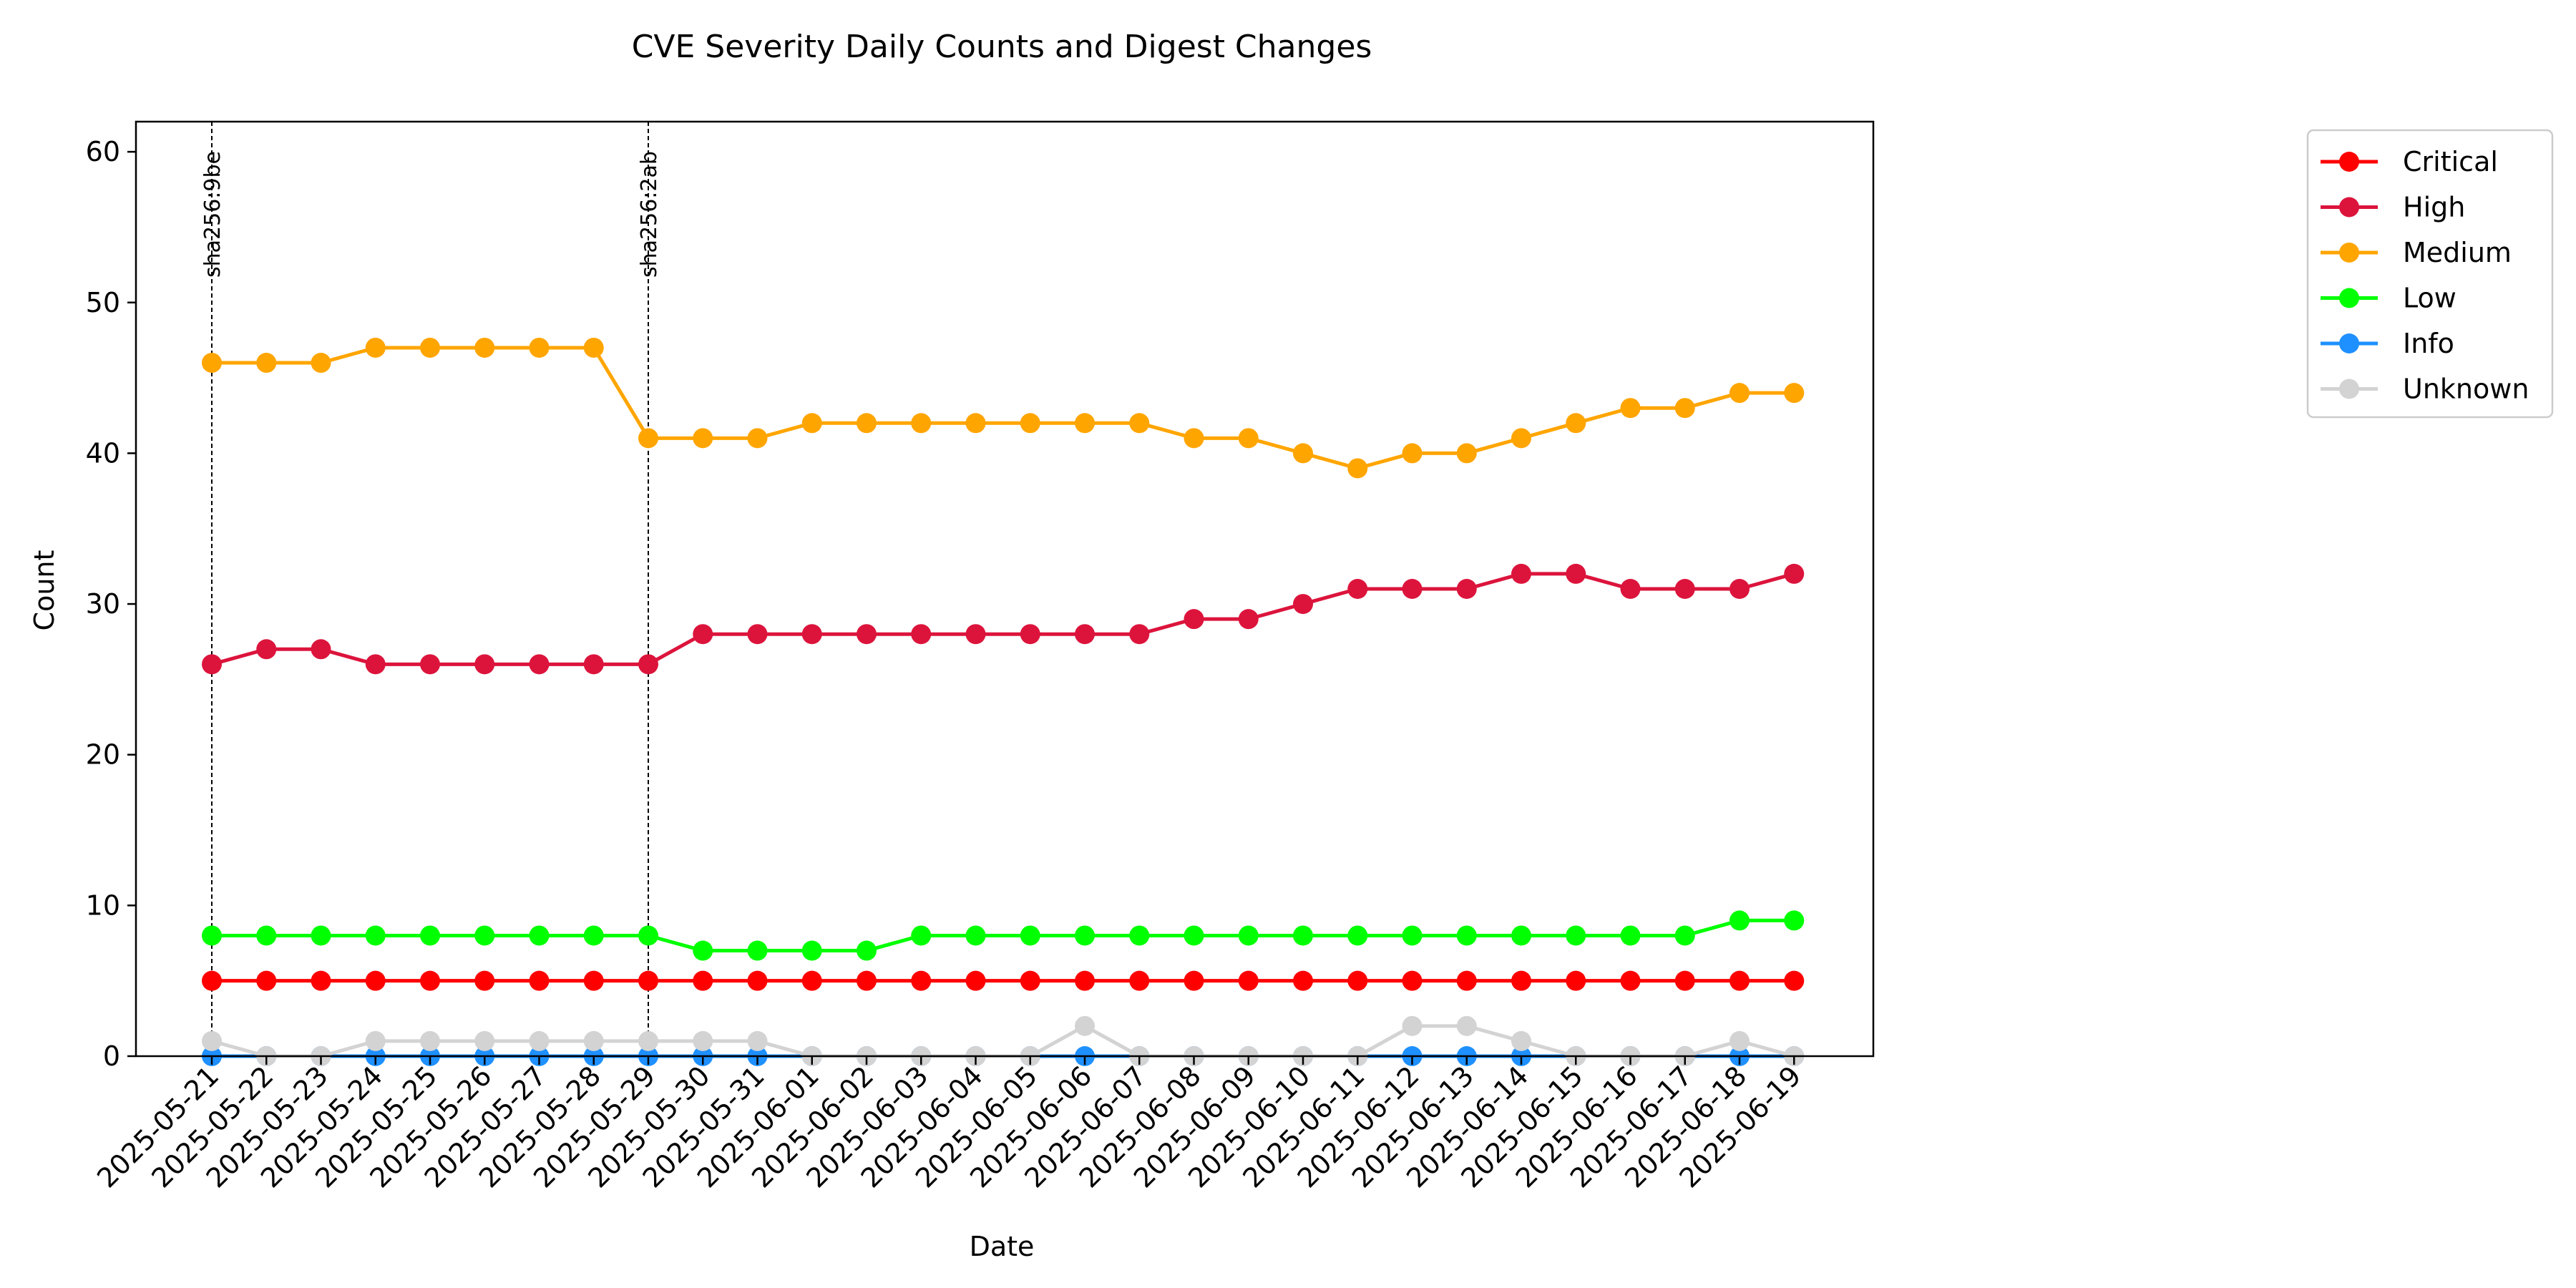 This screenshot has height=1288, width=2576. What do you see at coordinates (1003, 935) in the screenshot?
I see `series-line-low` at bounding box center [1003, 935].